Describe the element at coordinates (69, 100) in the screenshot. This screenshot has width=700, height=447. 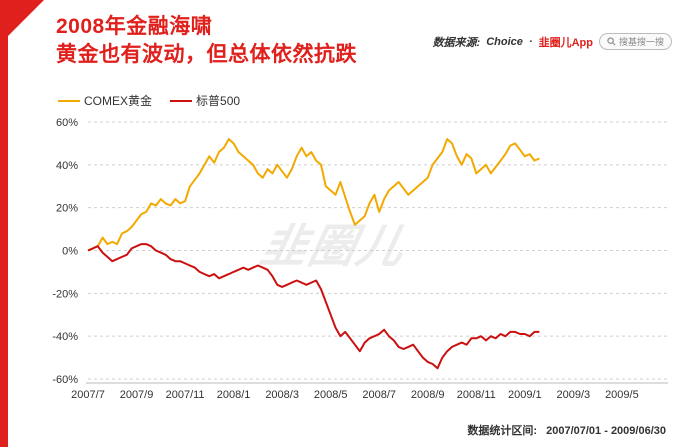
I see `legend-swatch-gold` at that location.